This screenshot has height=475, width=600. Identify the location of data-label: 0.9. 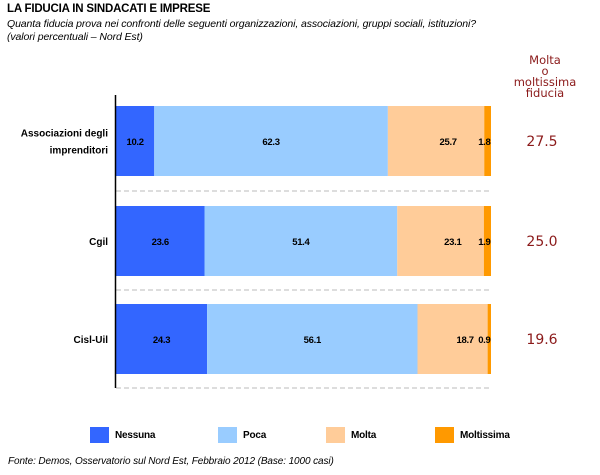
(484, 340).